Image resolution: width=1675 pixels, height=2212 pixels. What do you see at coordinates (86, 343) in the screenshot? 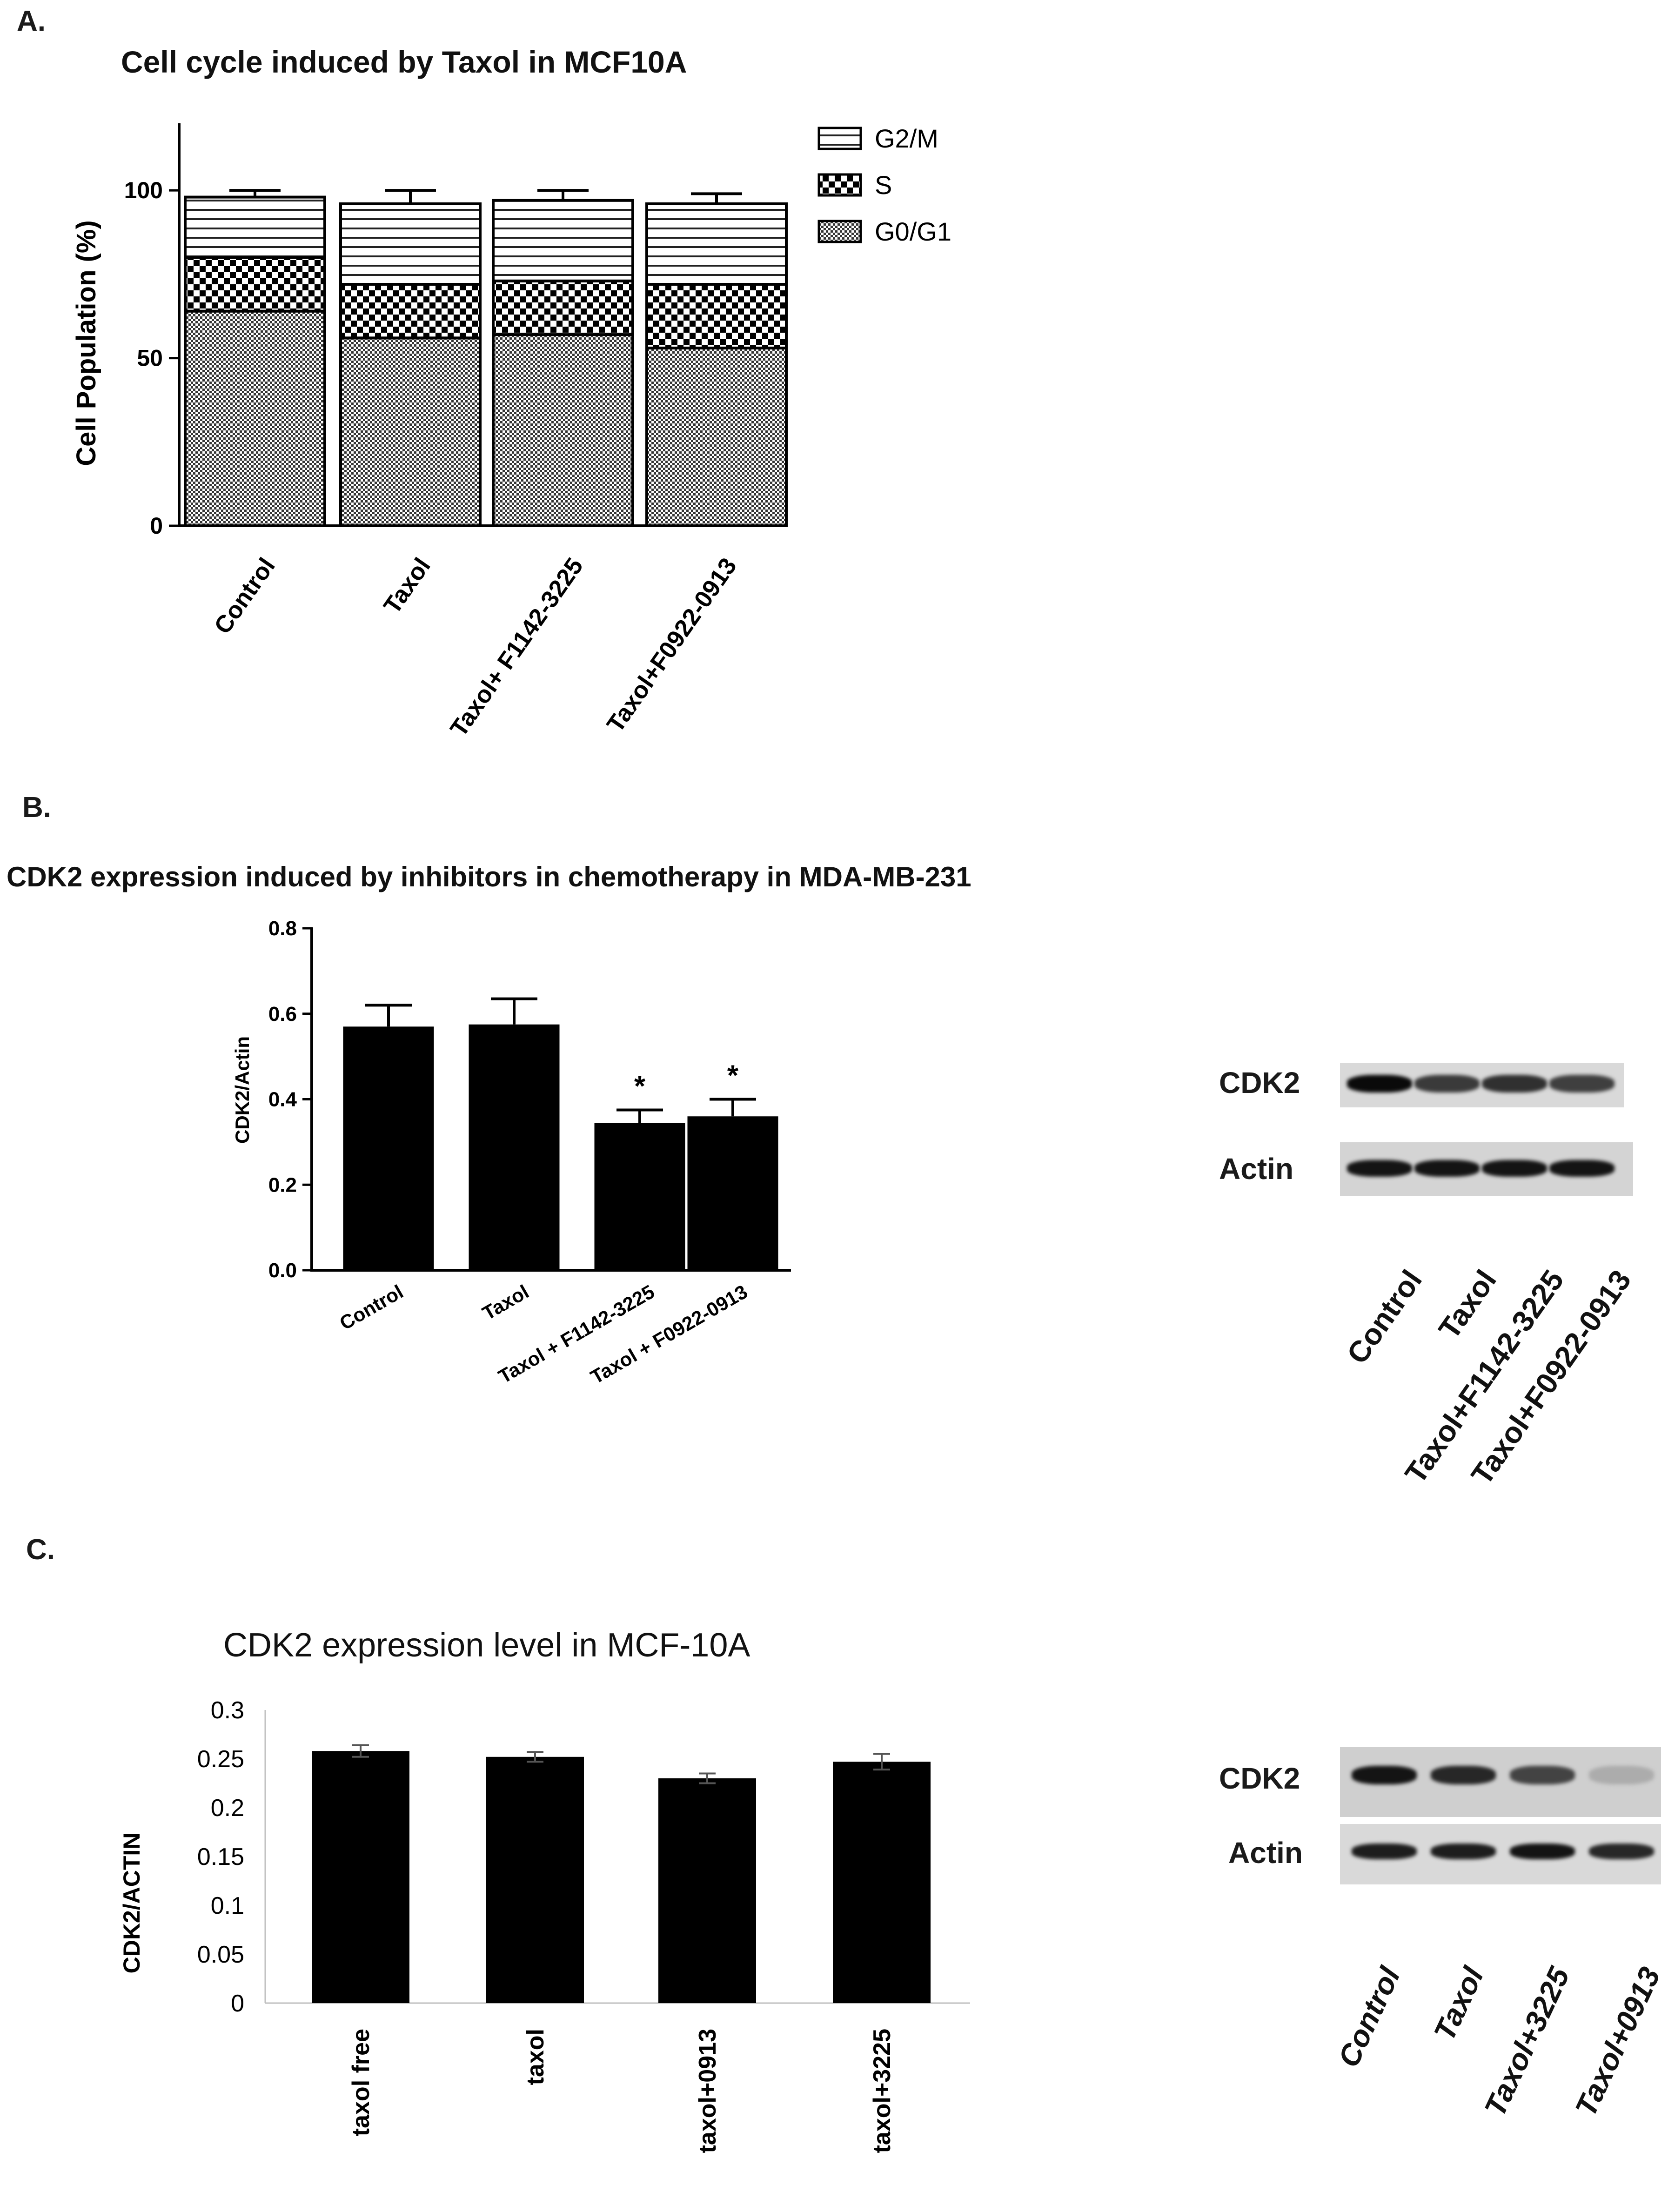
I see `y-axis-label: Cell Population (%)` at bounding box center [86, 343].